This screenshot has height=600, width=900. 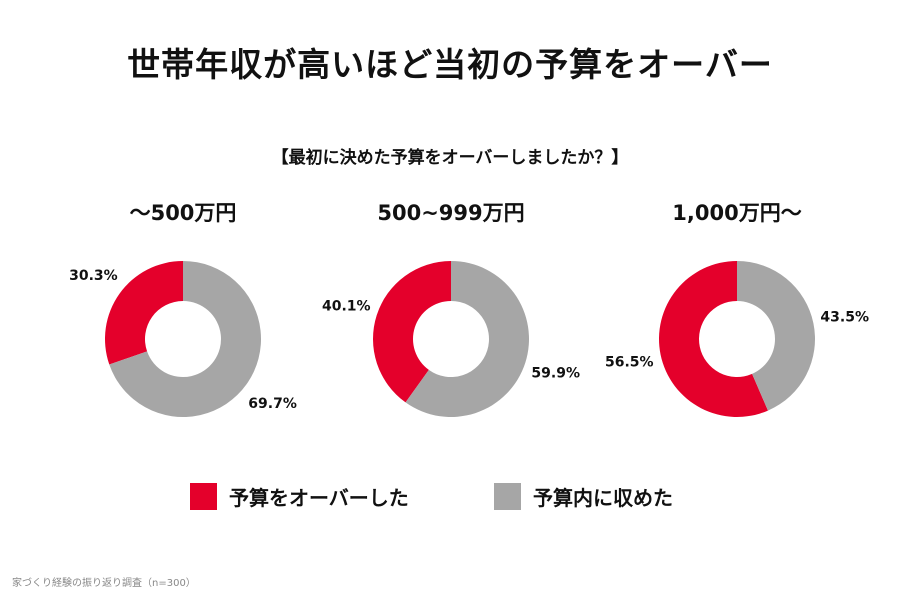 What do you see at coordinates (737, 213) in the screenshot?
I see `chart-title-over-1000: 1,000万円～` at bounding box center [737, 213].